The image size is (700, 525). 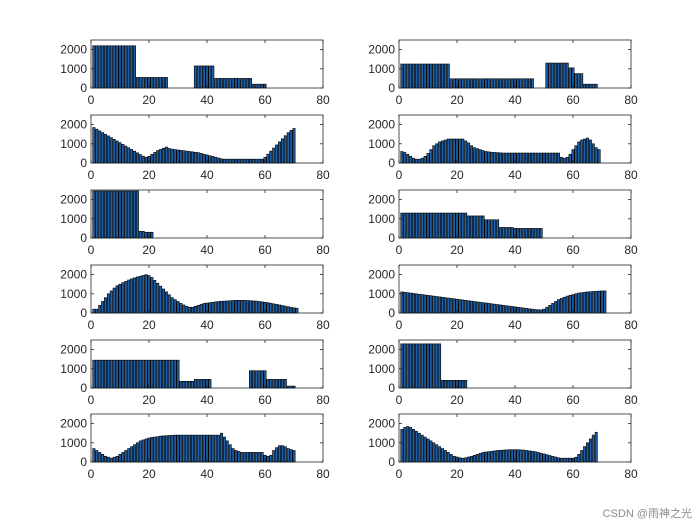 I want to click on y-tick-label: 1000, so click(x=73, y=443).